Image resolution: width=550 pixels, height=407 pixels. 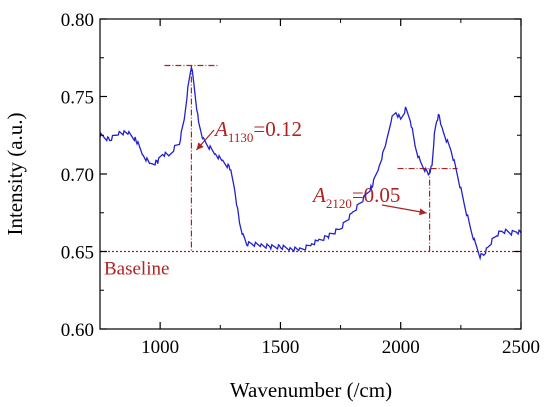 I want to click on x-tick-label: 2000, so click(x=401, y=347).